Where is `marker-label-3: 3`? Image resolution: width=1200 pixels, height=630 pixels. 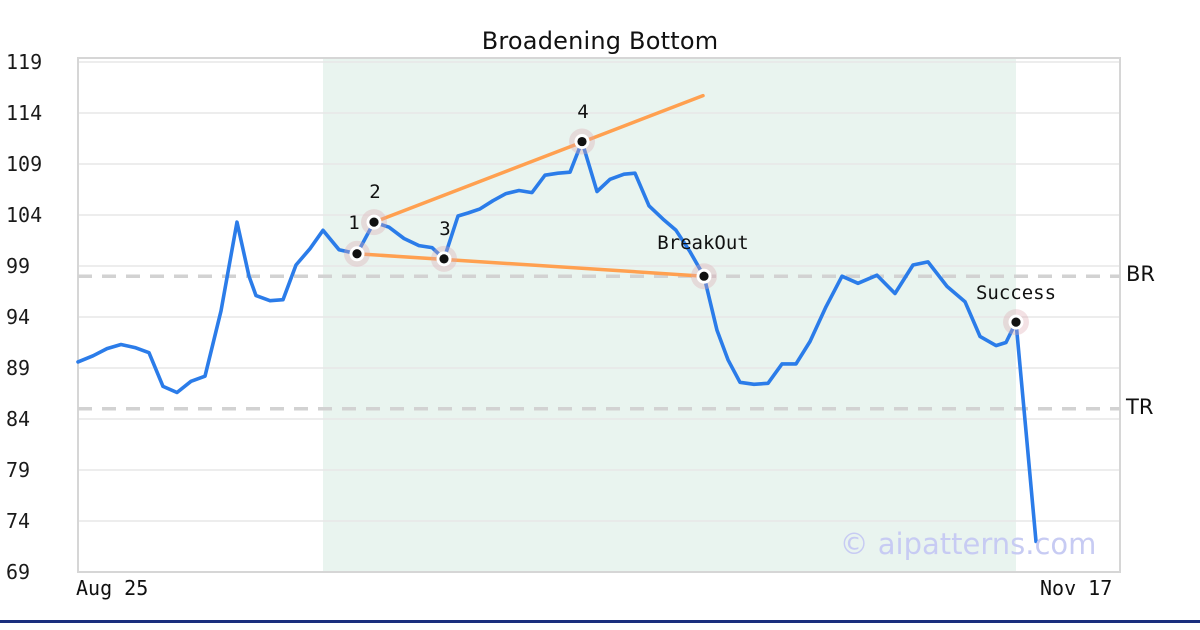 marker-label-3: 3 is located at coordinates (444, 229).